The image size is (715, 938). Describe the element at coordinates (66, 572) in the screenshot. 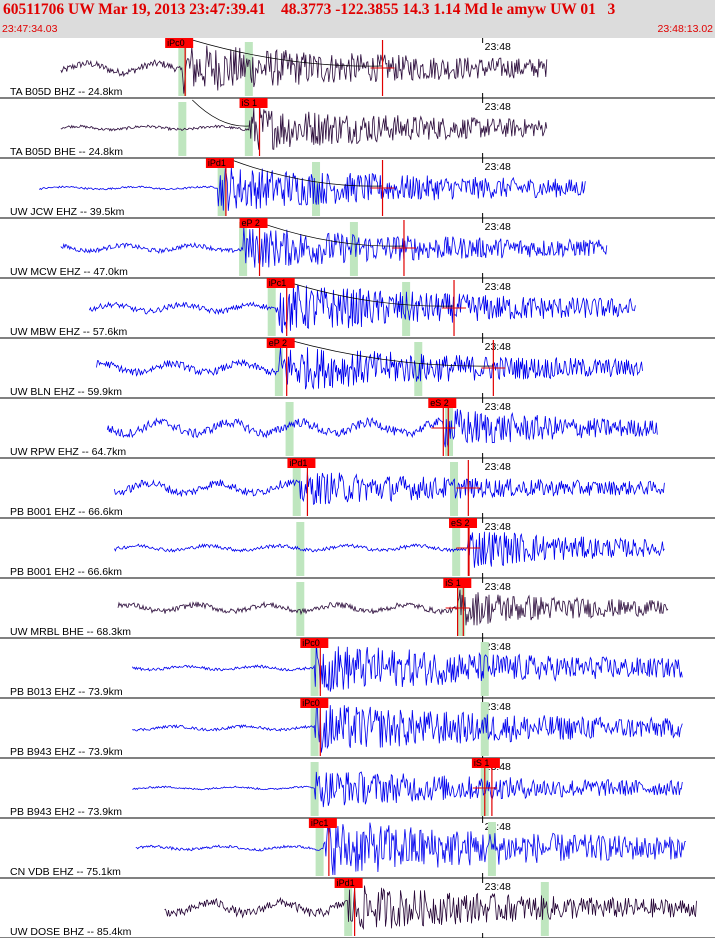

I see `station-label: PB B001 EH2 -- 66.6km` at that location.